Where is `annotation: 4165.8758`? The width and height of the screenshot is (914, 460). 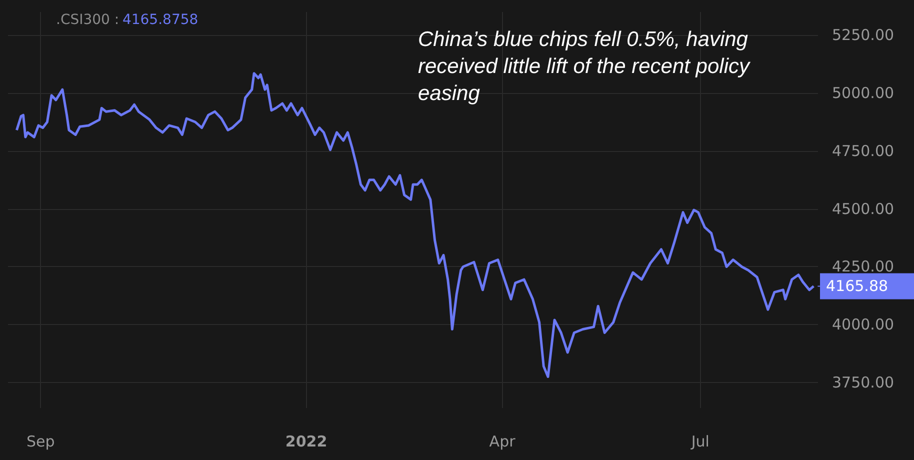
annotation: 4165.8758 is located at coordinates (160, 20).